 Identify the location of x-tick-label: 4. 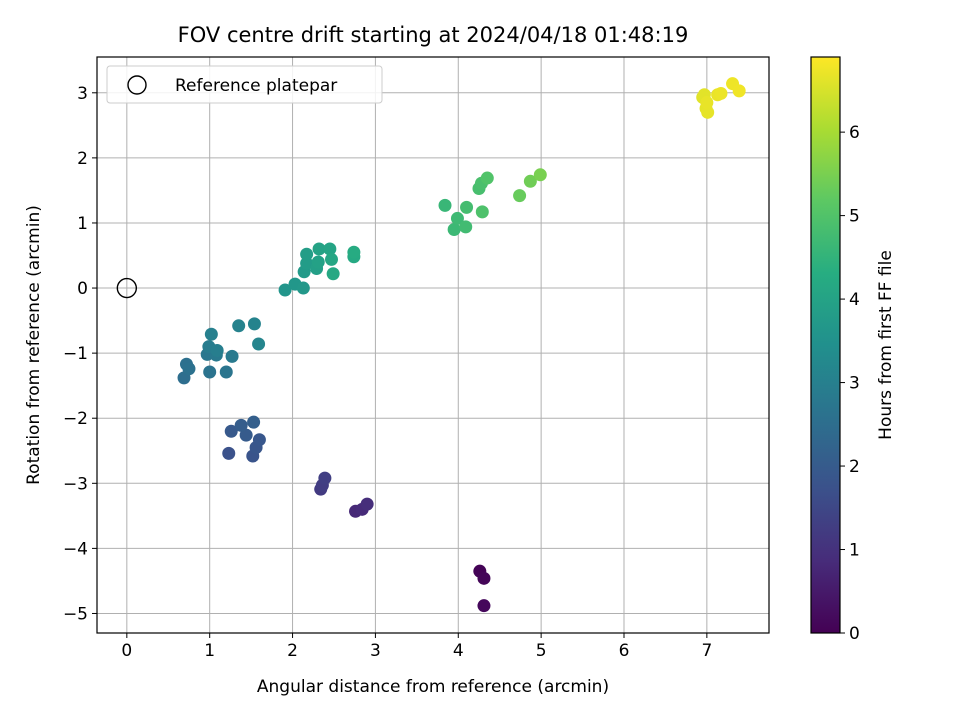
(458, 651).